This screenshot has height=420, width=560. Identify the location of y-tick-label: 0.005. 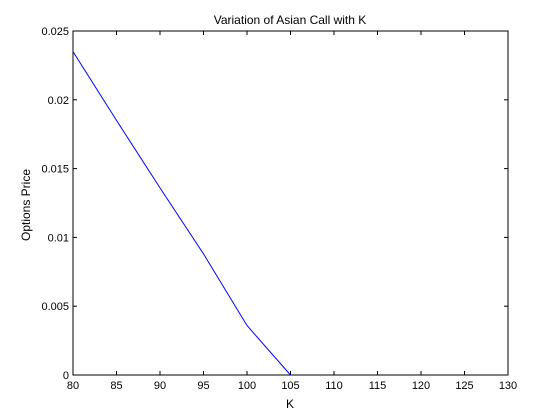
(55, 307).